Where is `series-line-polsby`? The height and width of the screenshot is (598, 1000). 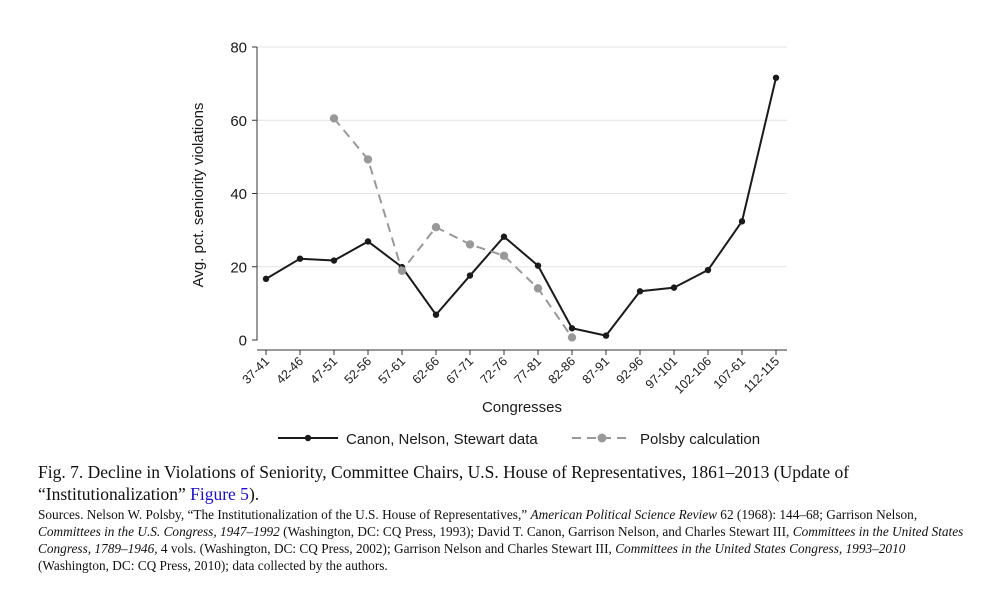
series-line-polsby is located at coordinates (453, 228).